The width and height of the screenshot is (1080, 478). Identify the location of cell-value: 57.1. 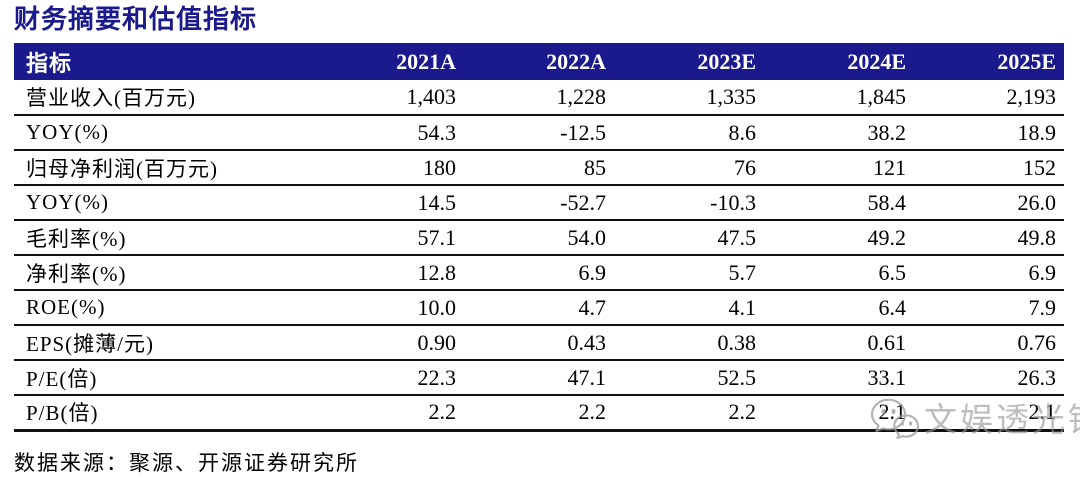
(389, 238).